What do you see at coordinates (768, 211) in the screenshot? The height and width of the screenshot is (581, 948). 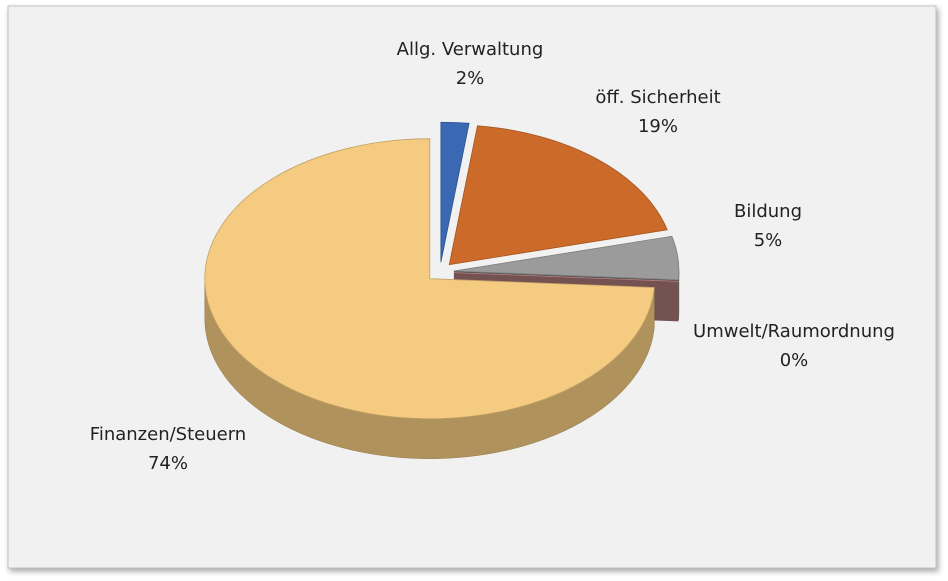 I see `slice-label: Bildung` at bounding box center [768, 211].